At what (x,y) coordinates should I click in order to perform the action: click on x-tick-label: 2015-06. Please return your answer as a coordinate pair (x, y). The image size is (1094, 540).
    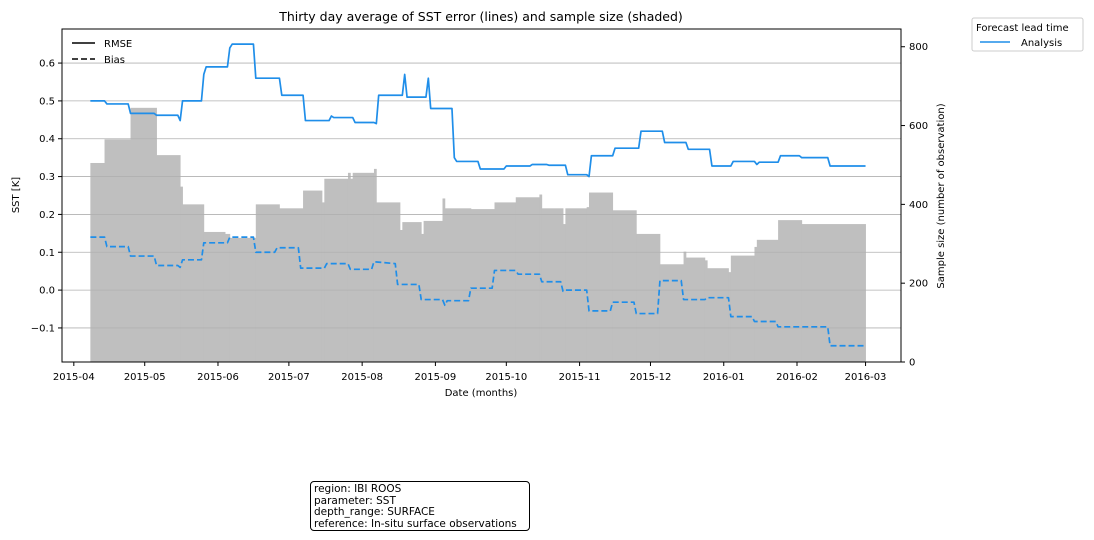
    Looking at the image, I should click on (218, 377).